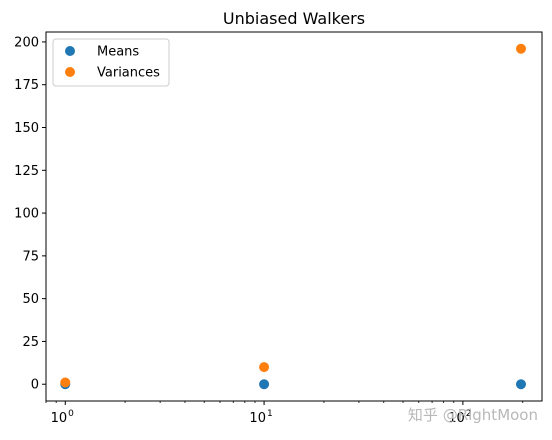 The height and width of the screenshot is (440, 552). I want to click on legend-frame, so click(111, 62).